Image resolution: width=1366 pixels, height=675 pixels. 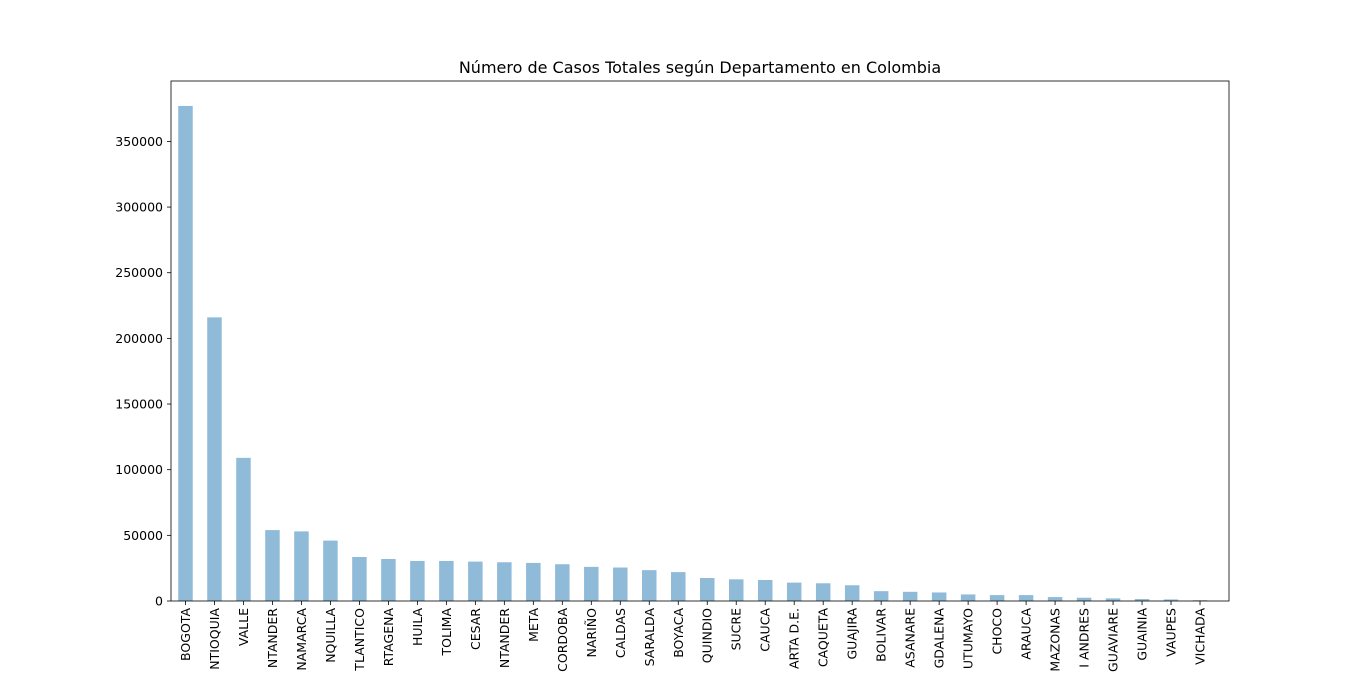 I want to click on x-tick-label: CAQUETA, so click(x=823, y=638).